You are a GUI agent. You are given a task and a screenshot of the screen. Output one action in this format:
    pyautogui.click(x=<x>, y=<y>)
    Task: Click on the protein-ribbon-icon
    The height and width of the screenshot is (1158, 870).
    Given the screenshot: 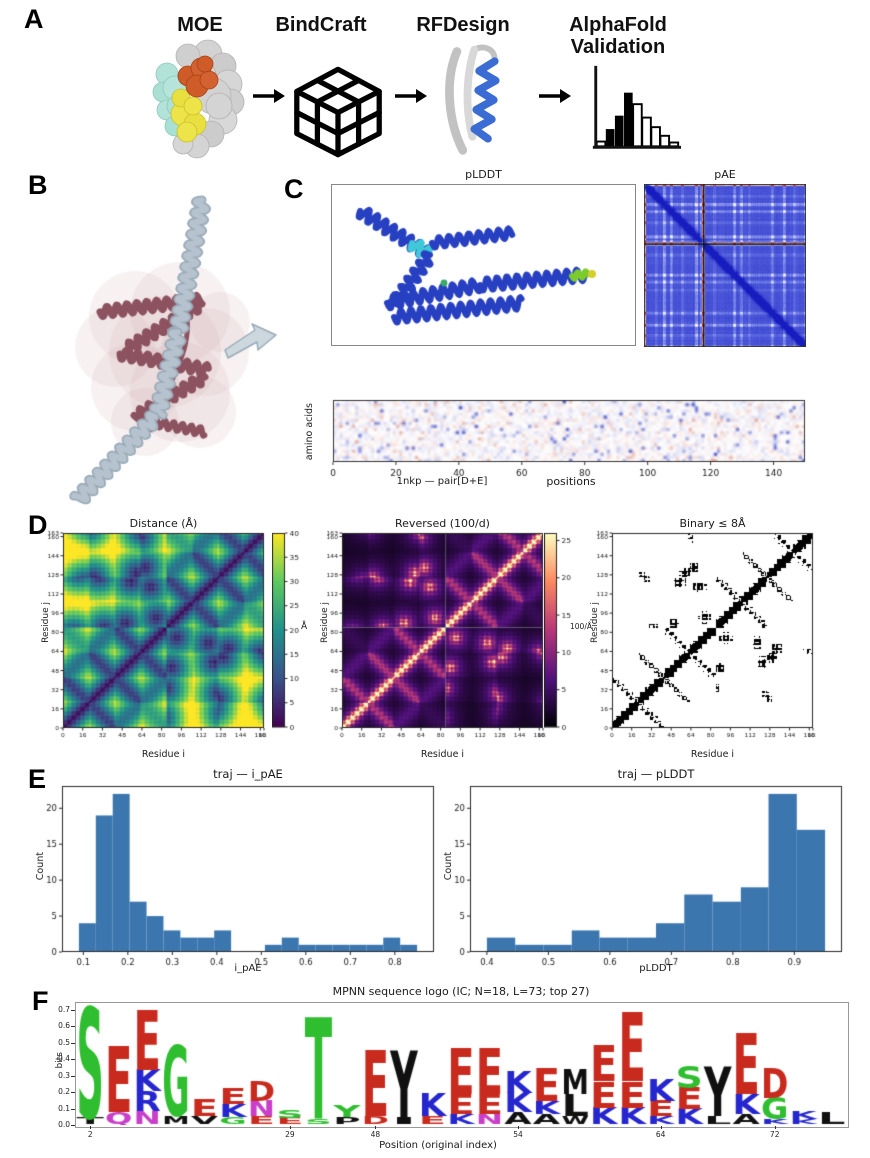 What is the action you would take?
    pyautogui.click(x=472, y=99)
    